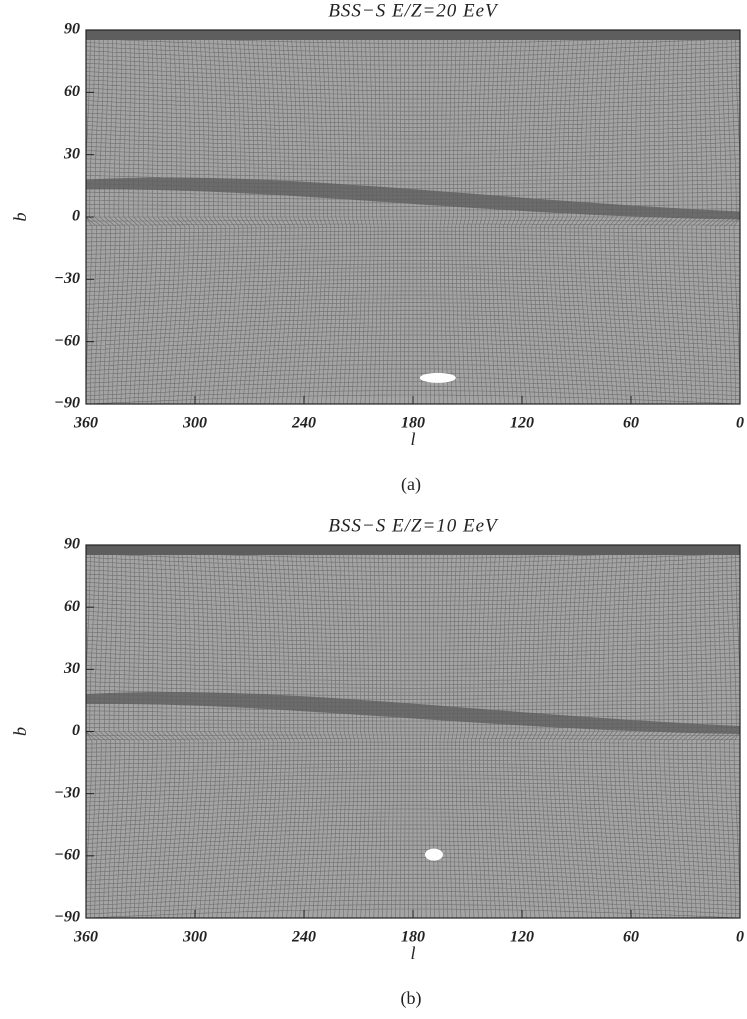 The height and width of the screenshot is (1019, 747). Describe the element at coordinates (413, 10) in the screenshot. I see `chart-title: BSS−S E/Z=20 EeV` at that location.